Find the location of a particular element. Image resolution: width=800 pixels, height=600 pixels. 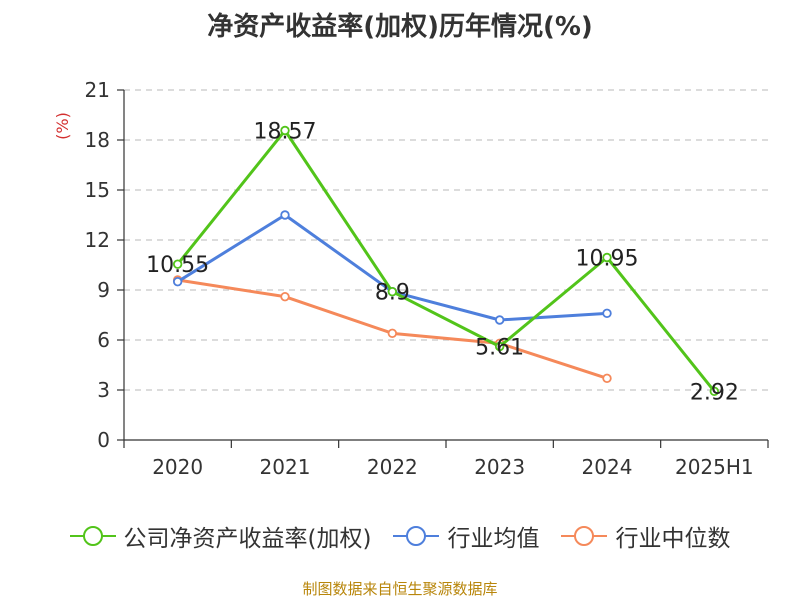

legend-label: 行业均值 is located at coordinates (493, 539).